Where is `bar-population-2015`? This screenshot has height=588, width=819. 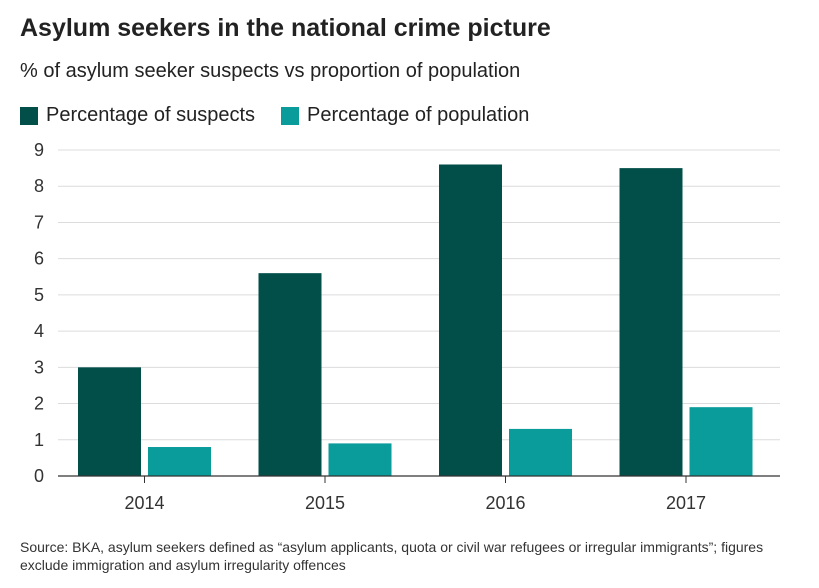
bar-population-2015 is located at coordinates (360, 459).